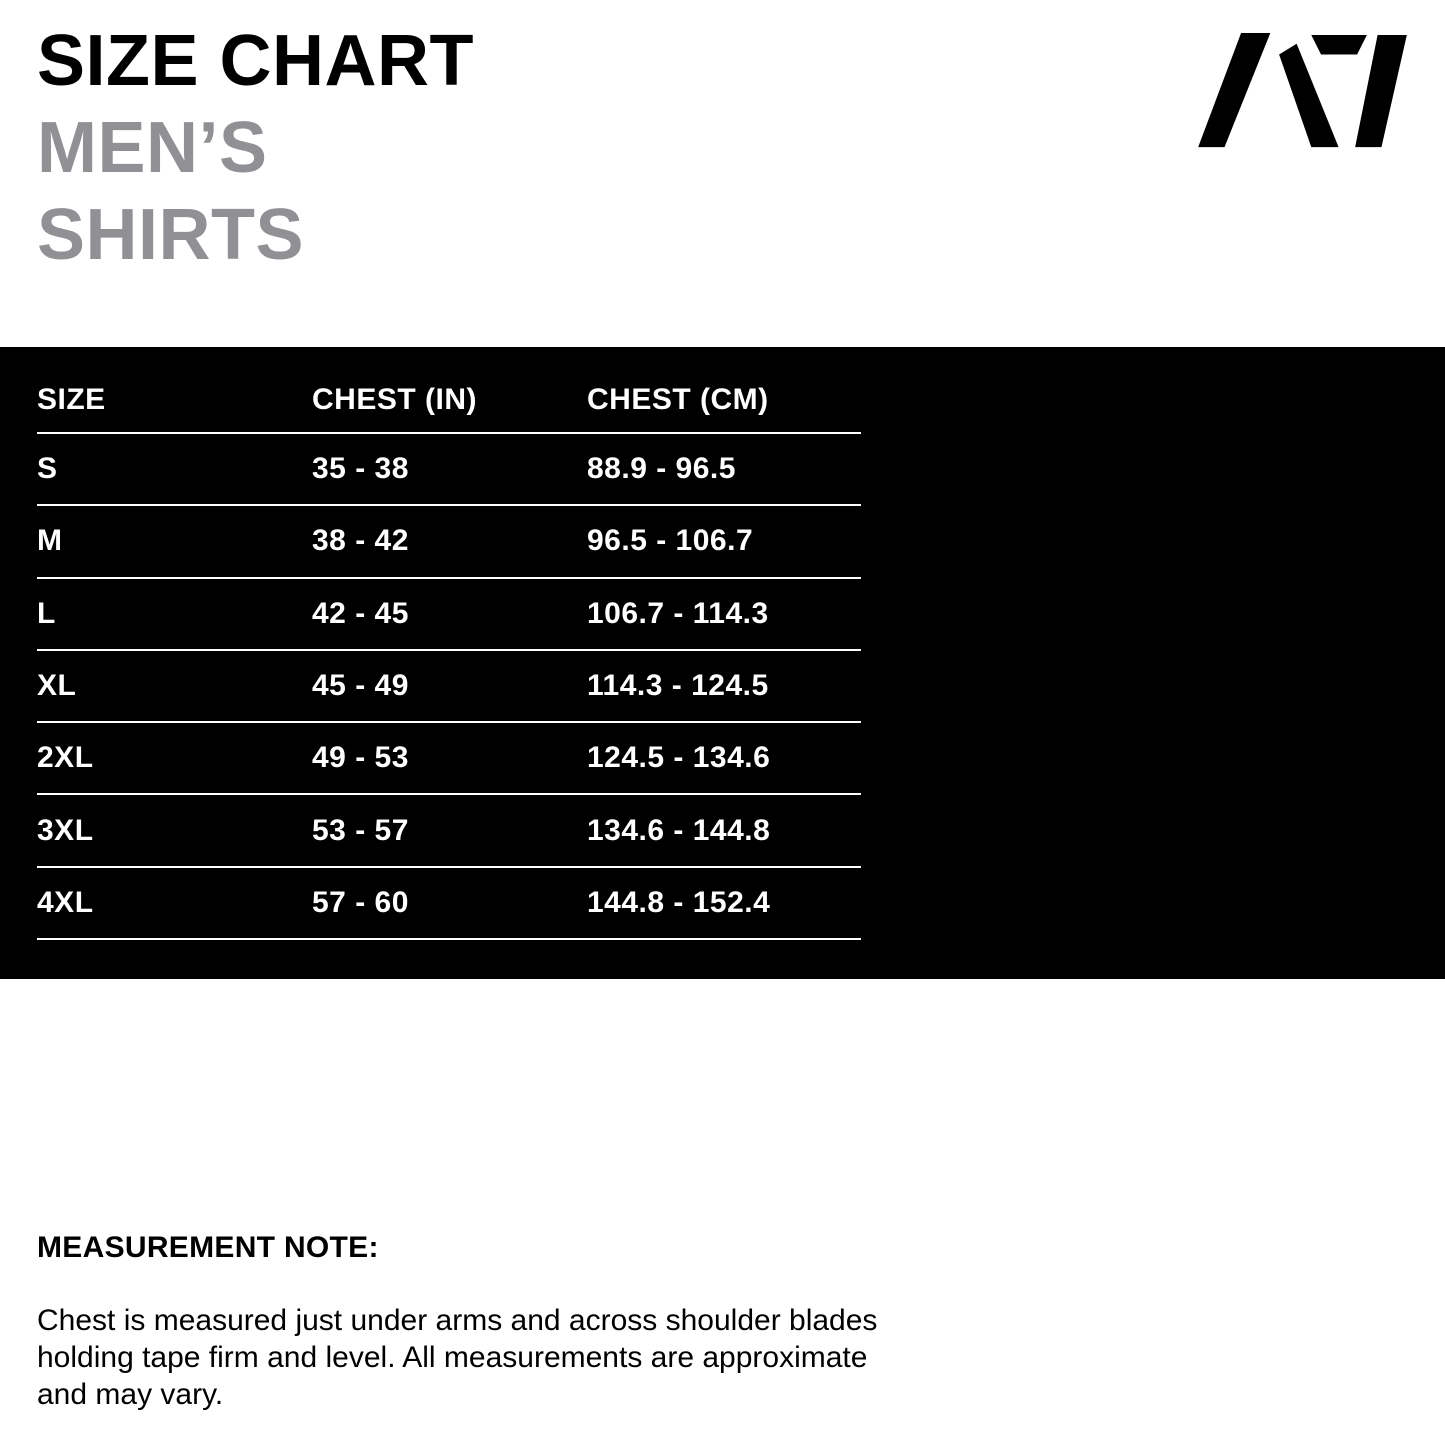 This screenshot has width=1445, height=1445. I want to click on chest-cm-cell: 144.8 - 152.4, so click(679, 902).